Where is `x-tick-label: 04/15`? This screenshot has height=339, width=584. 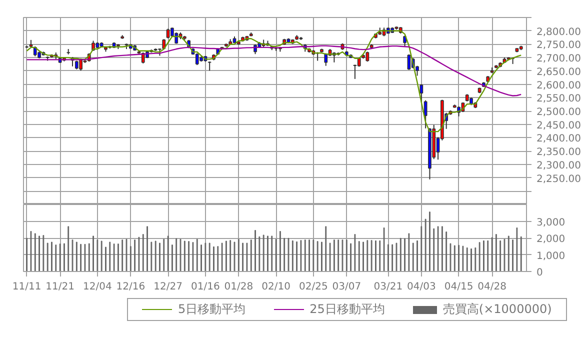 x-tick-label: 04/15 is located at coordinates (459, 287).